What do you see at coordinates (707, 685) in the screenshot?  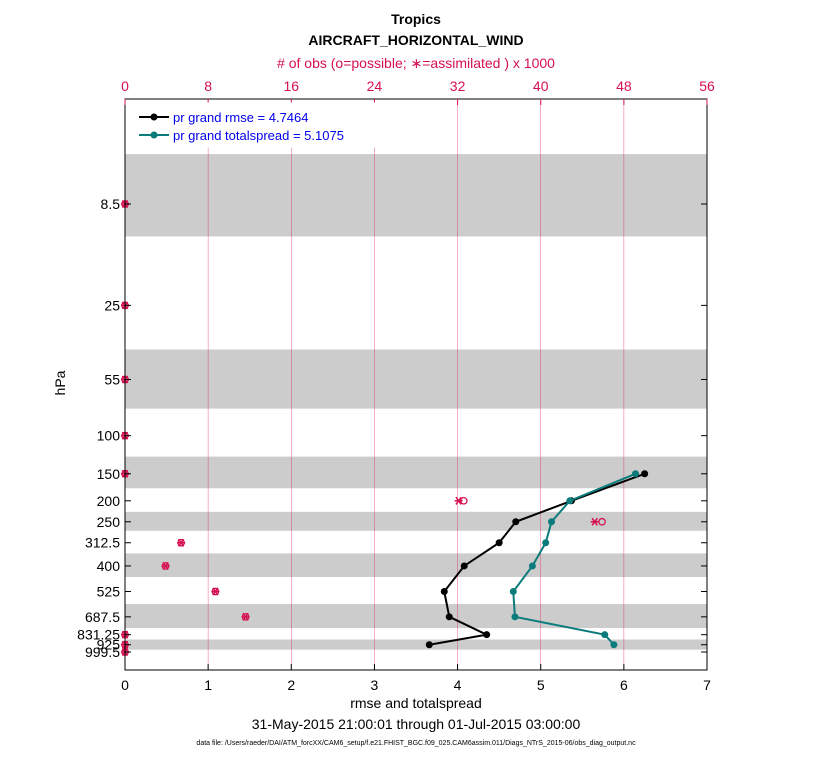 I see `x-tick-label-7: 7` at bounding box center [707, 685].